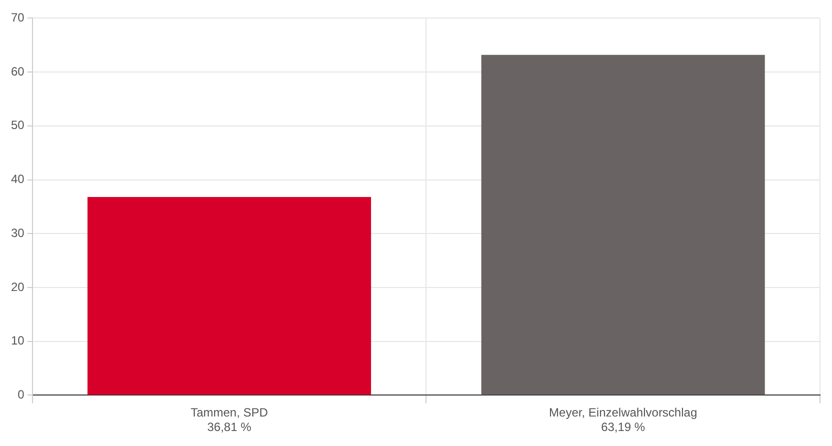 The image size is (832, 446). Describe the element at coordinates (17, 71) in the screenshot. I see `y-tick-label: 60` at that location.